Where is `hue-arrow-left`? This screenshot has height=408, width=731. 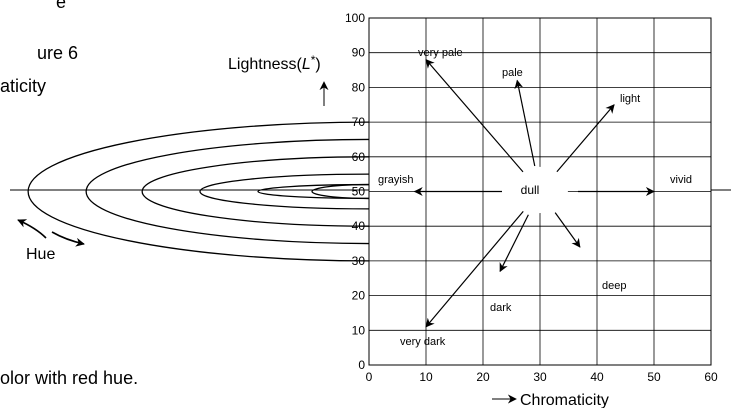
hue-arrow-left is located at coordinates (32, 229).